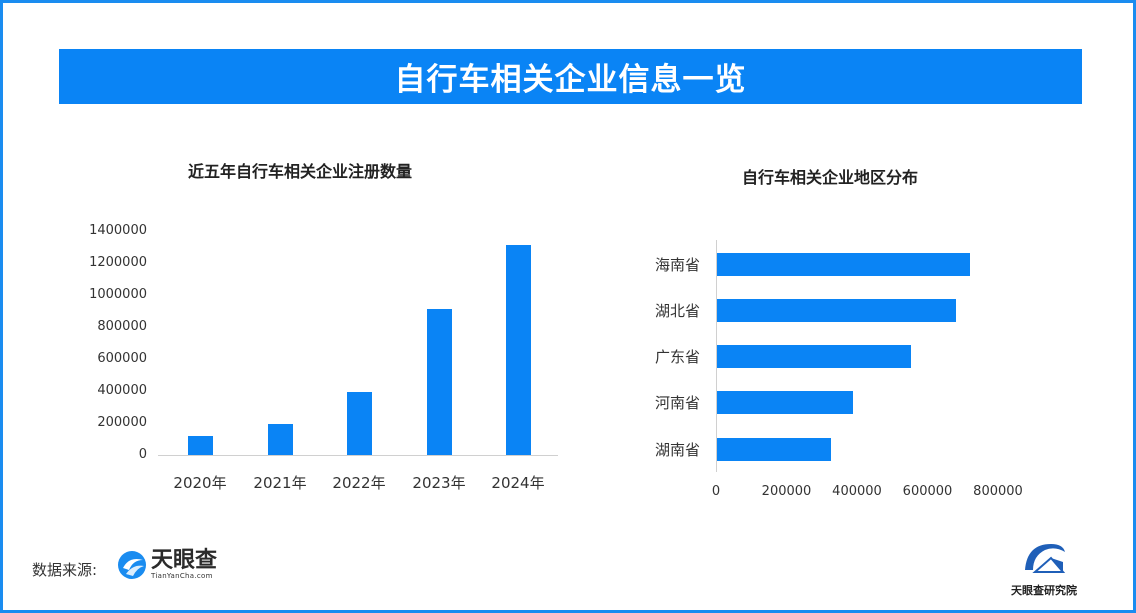 Image resolution: width=1136 pixels, height=613 pixels. I want to click on category-label: 湖北省, so click(677, 311).